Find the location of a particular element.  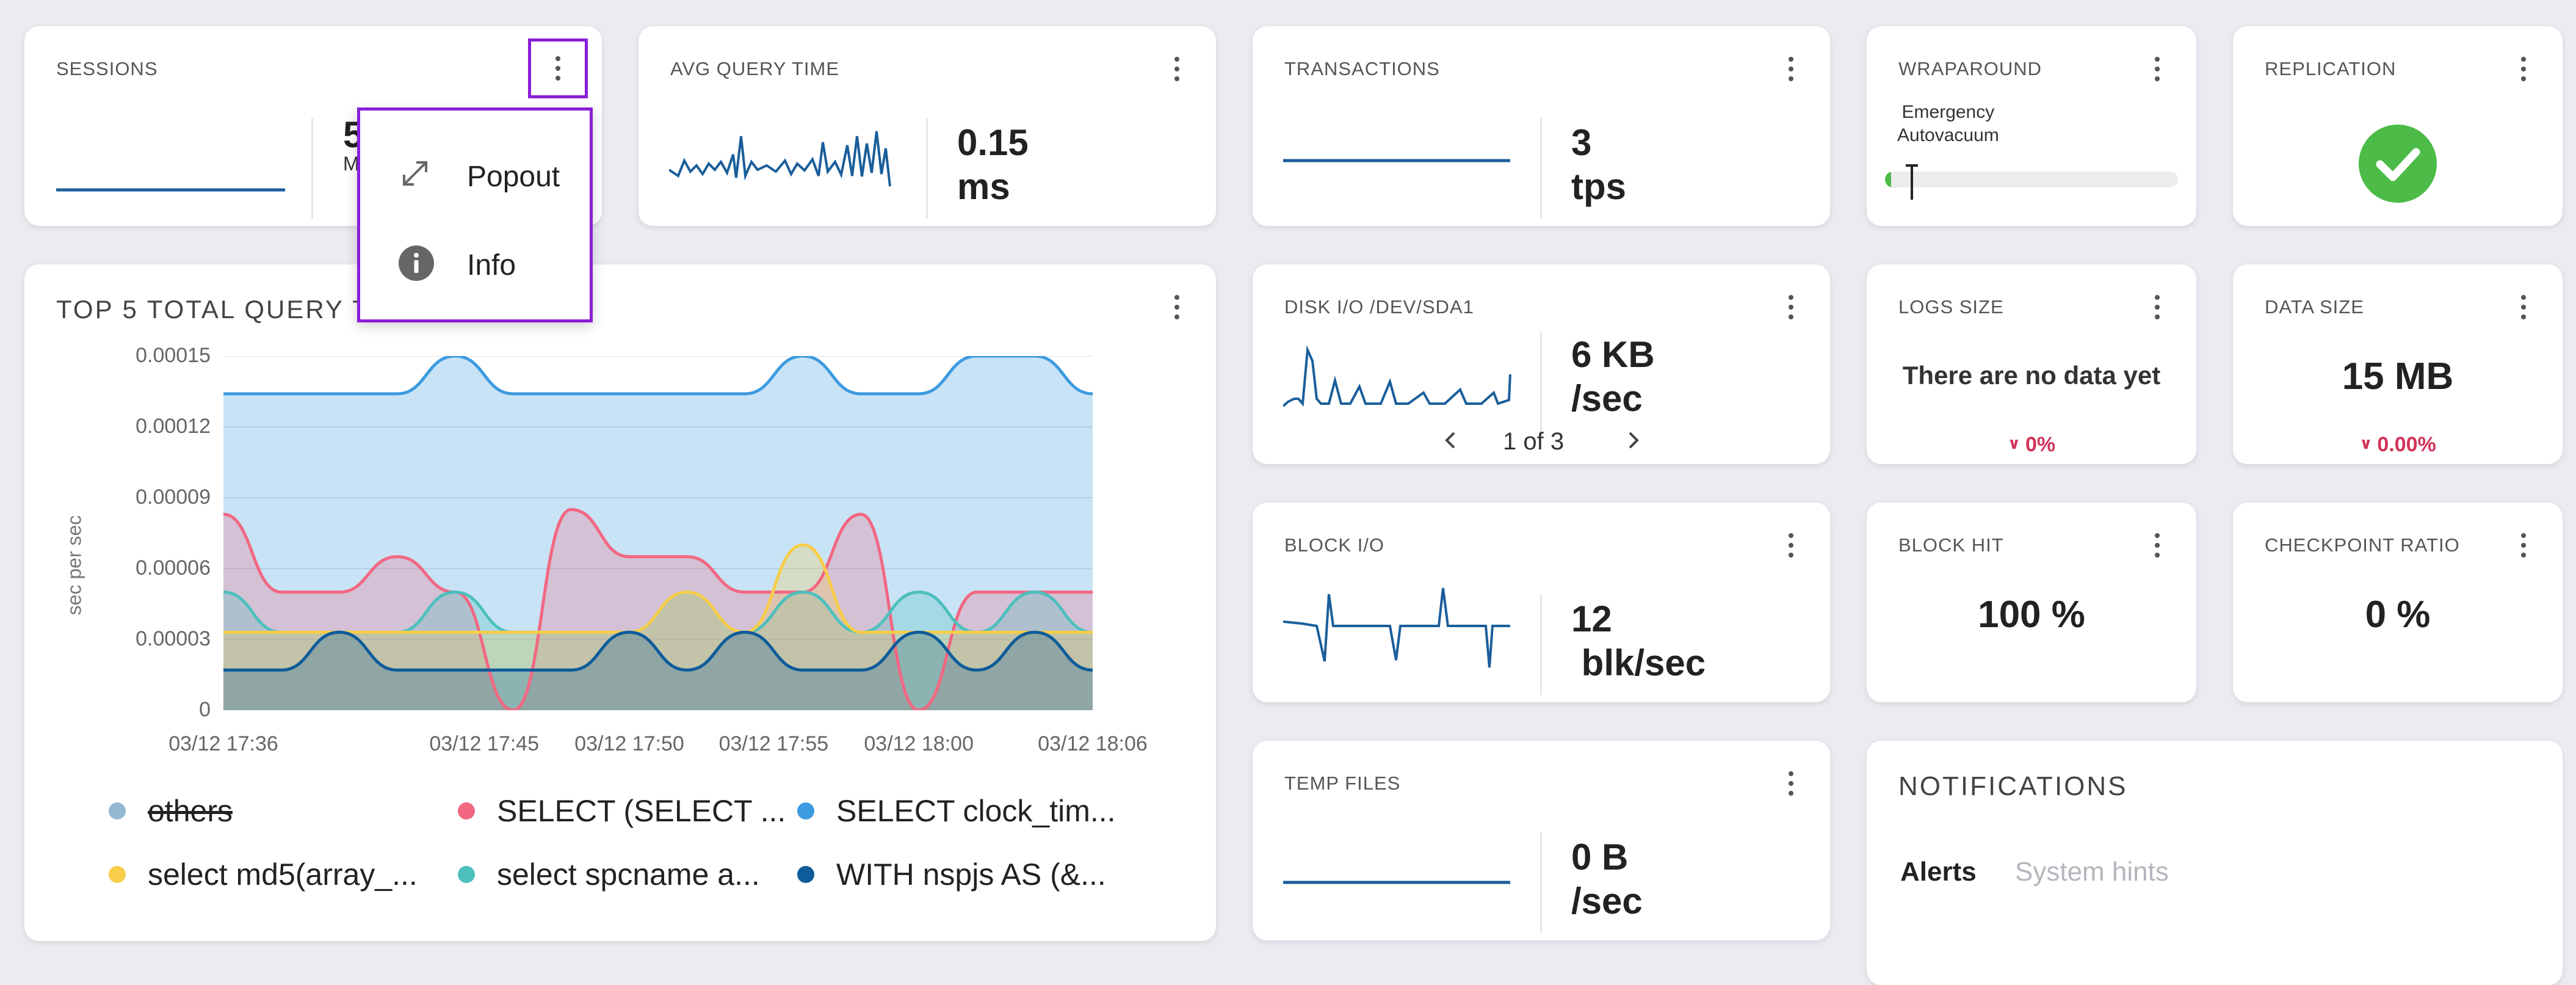

y-tick-label: 0.00009 is located at coordinates (173, 497).